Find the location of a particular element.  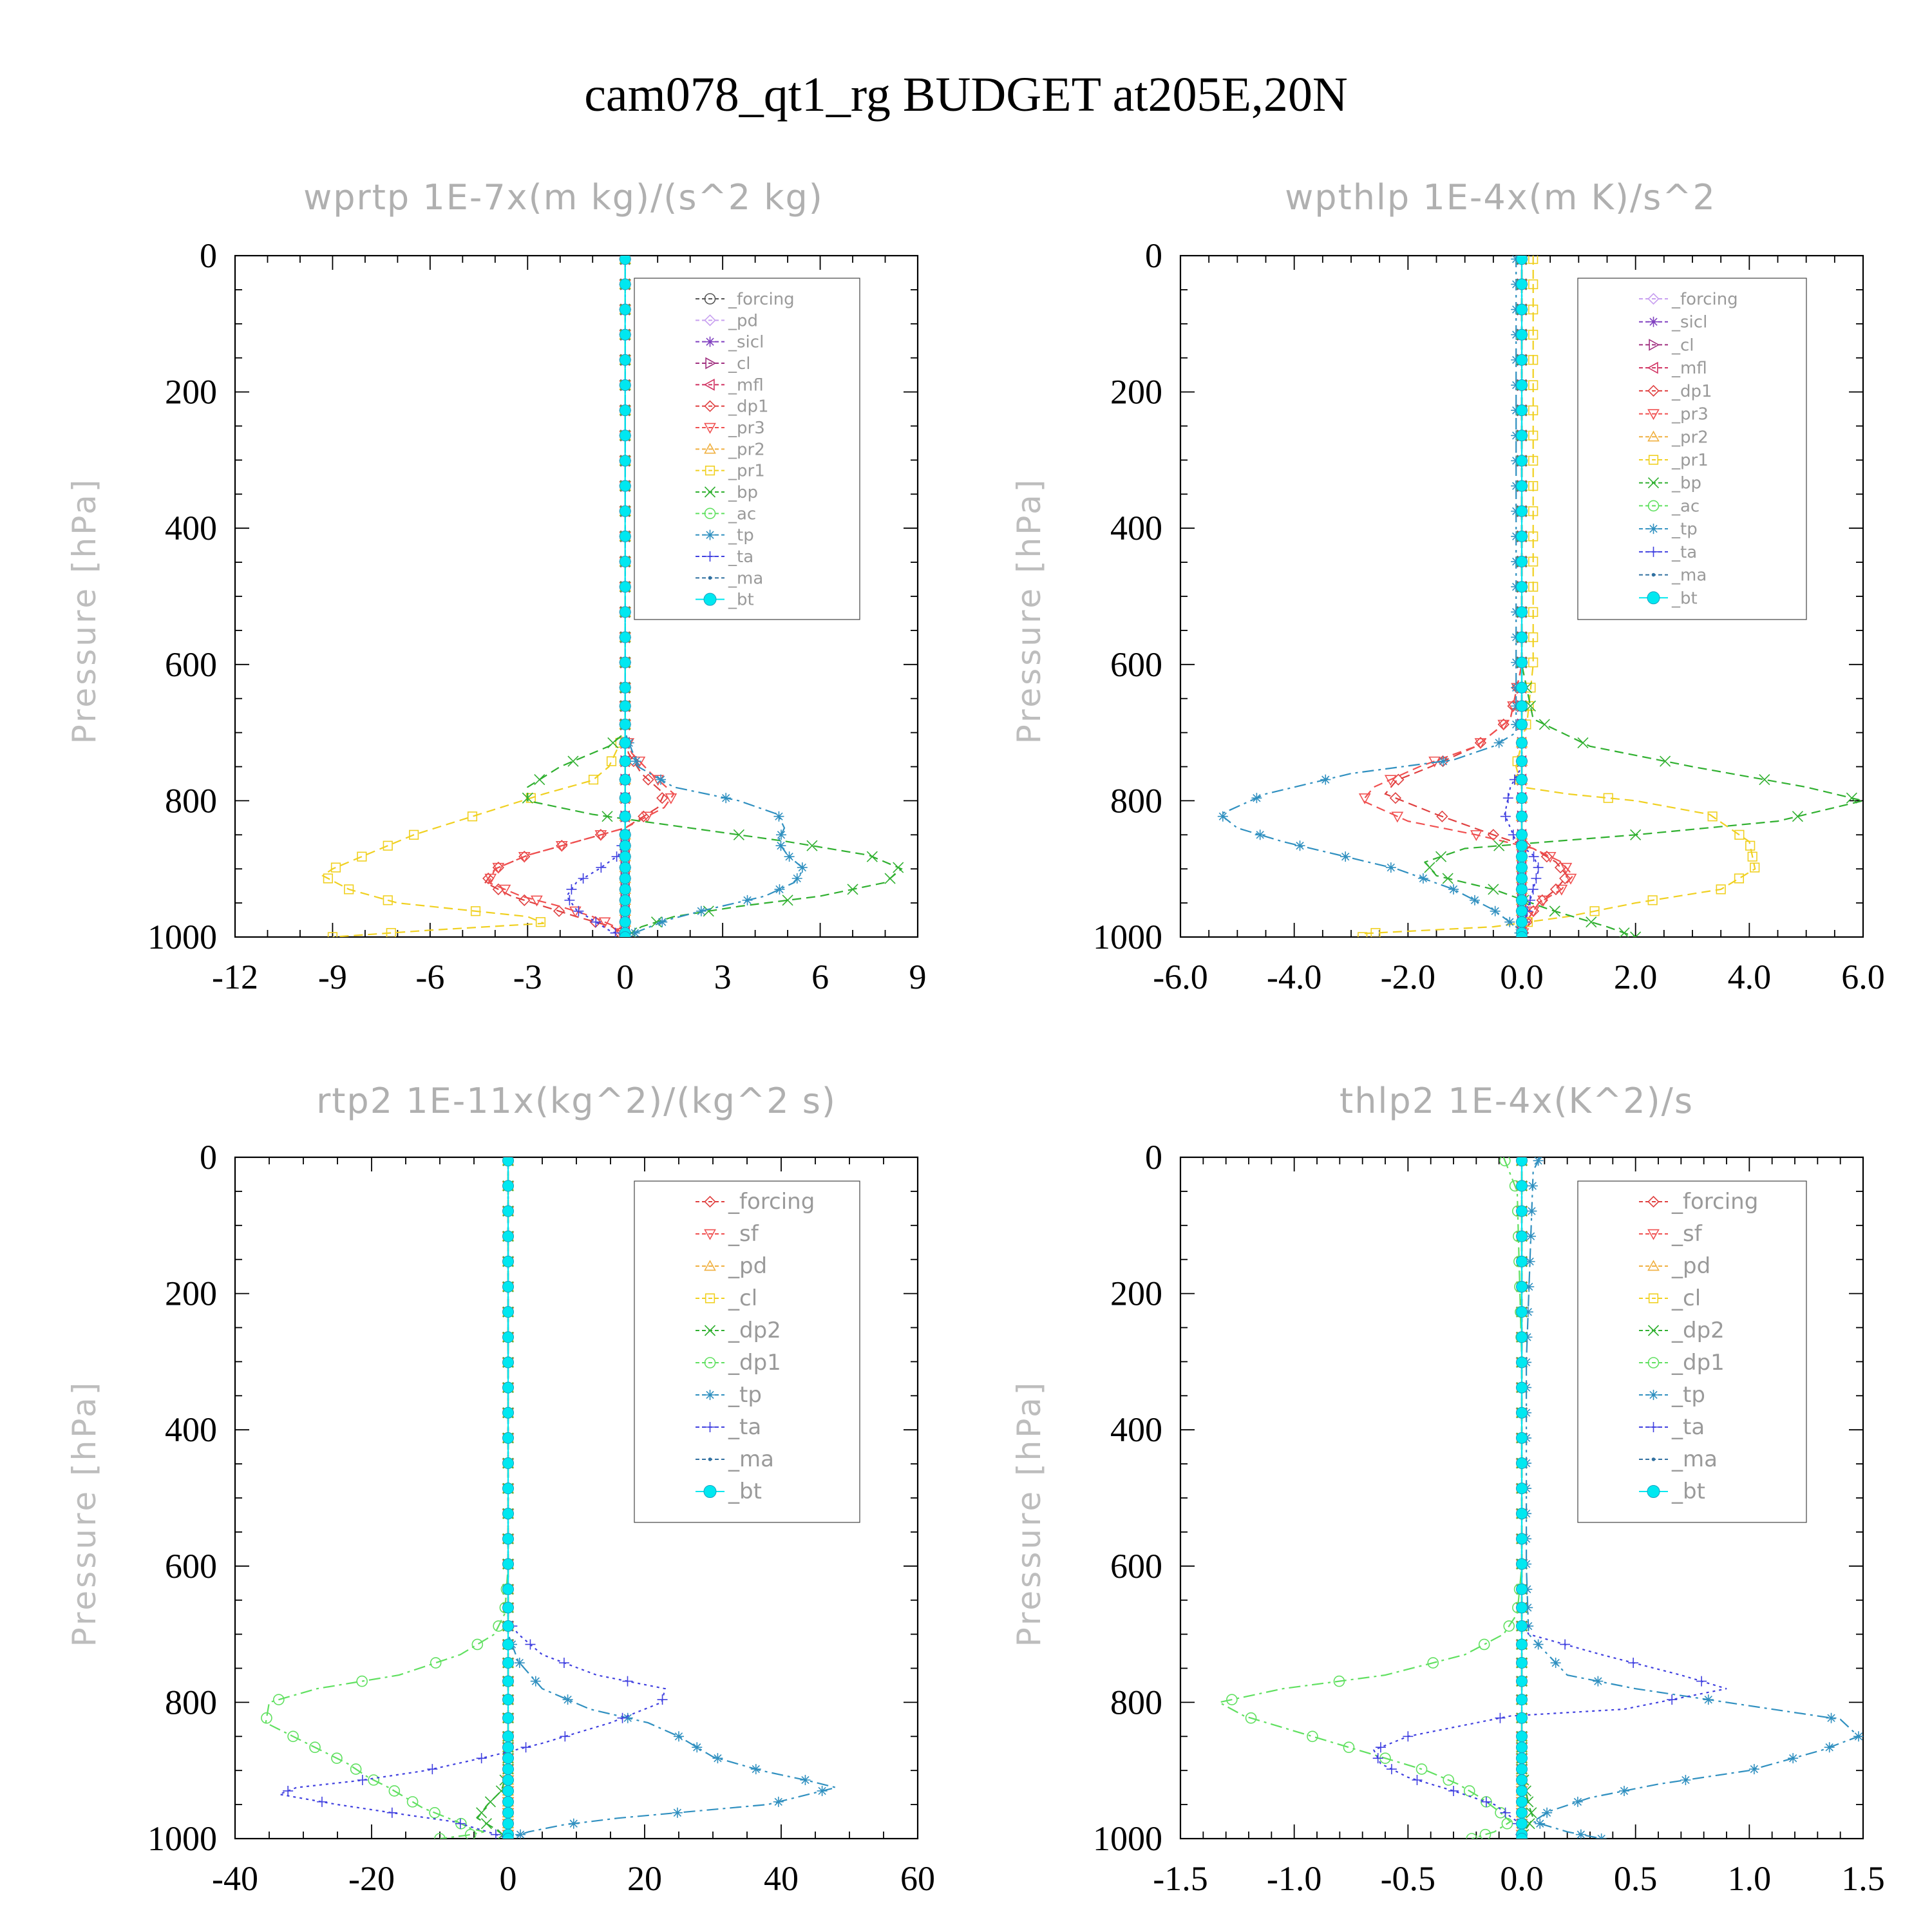

plot-frame is located at coordinates (576, 596).